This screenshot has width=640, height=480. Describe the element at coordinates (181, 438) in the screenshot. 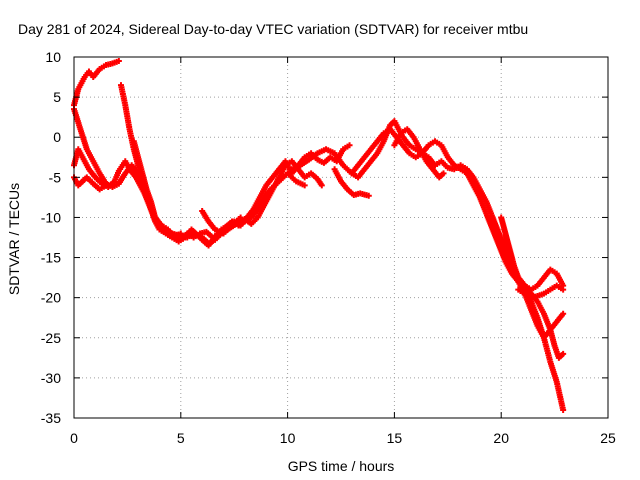

I see `x-tick-label: 5` at that location.